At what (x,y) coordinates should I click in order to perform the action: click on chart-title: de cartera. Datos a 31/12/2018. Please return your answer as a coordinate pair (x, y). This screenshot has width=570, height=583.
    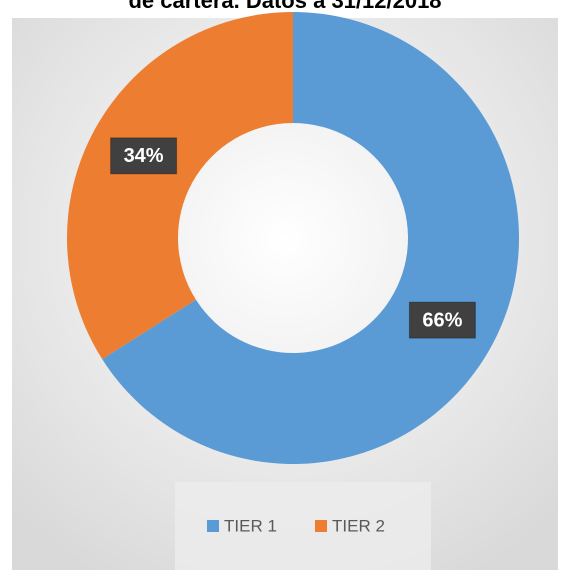
    Looking at the image, I should click on (284, 6).